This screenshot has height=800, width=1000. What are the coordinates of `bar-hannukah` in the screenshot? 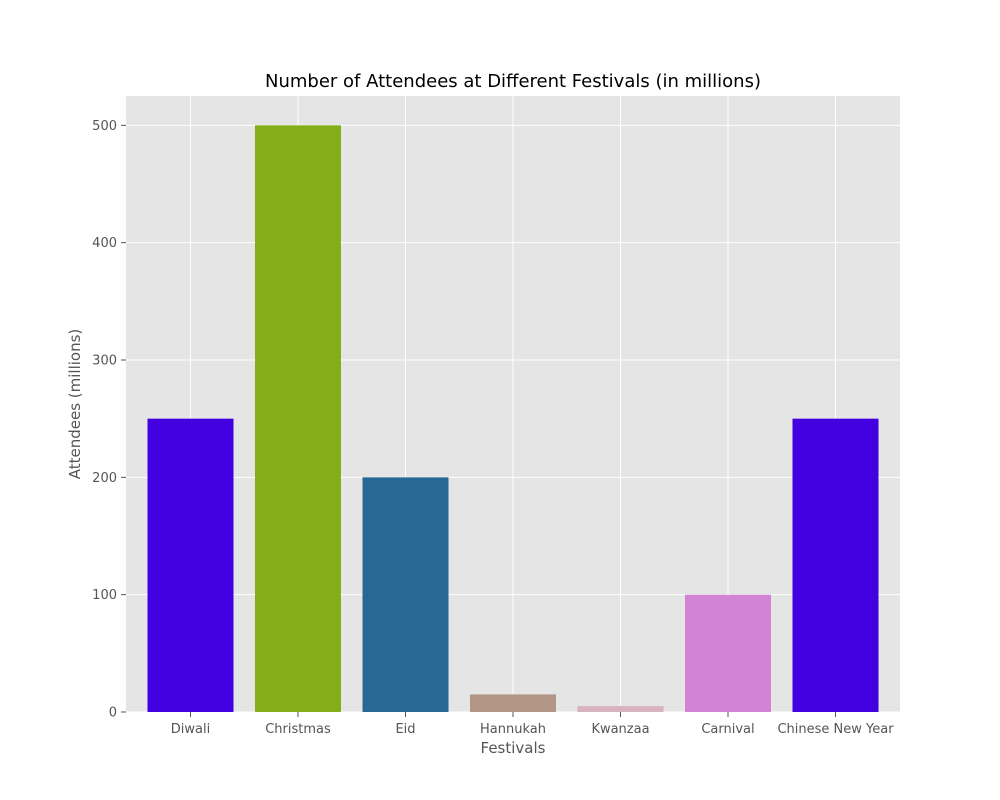 It's located at (513, 703).